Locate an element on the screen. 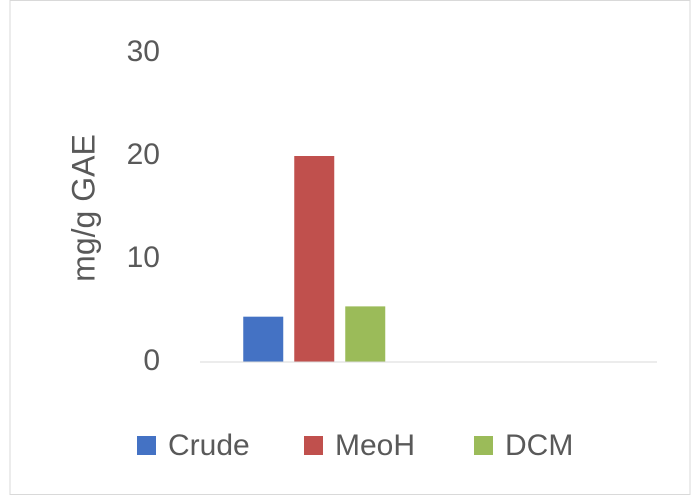 This screenshot has width=691, height=495. legend-label: DCM is located at coordinates (539, 445).